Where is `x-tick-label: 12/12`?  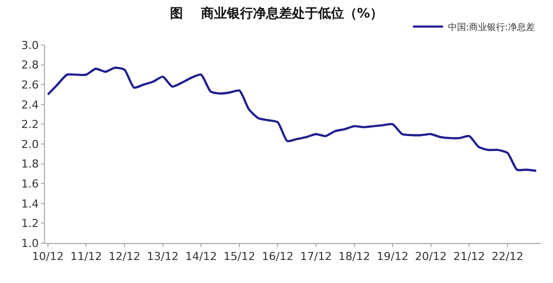
x-tick-label: 12/12 is located at coordinates (124, 257).